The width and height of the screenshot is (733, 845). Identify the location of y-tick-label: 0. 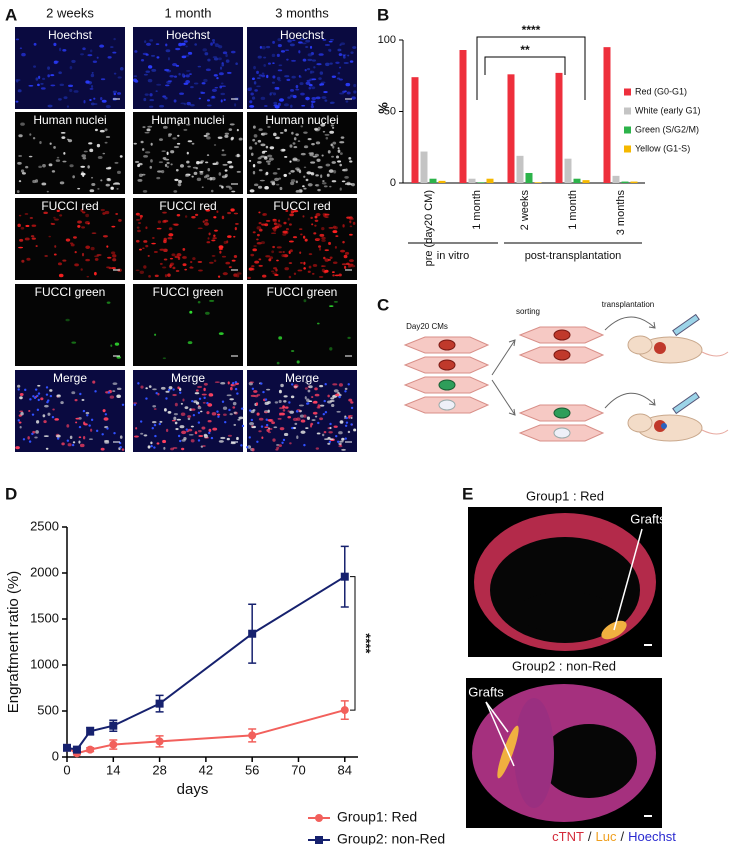
(393, 183).